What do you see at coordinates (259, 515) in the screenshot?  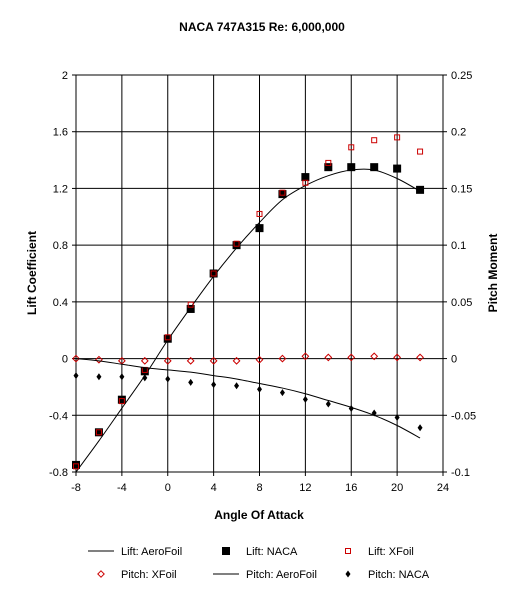 I see `x-axis-title: Angle Of Attack` at bounding box center [259, 515].